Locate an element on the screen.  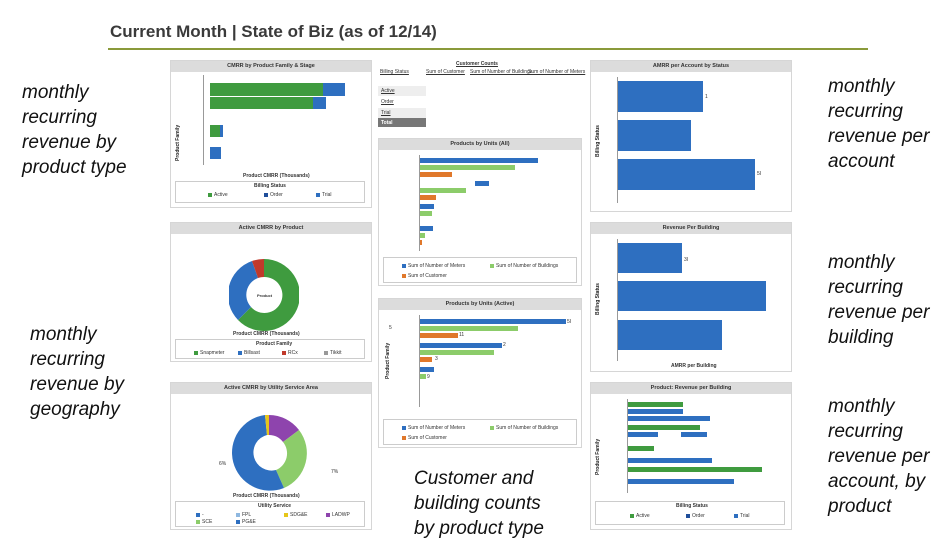
data-label: 2 is located at coordinates (504, 345).